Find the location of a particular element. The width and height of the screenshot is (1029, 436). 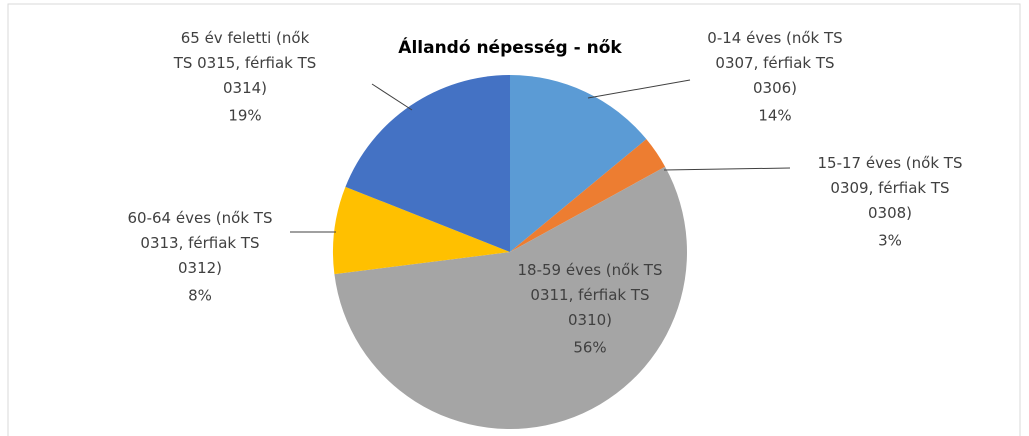

label-line: 0309, férfiak TS is located at coordinates (889, 188).